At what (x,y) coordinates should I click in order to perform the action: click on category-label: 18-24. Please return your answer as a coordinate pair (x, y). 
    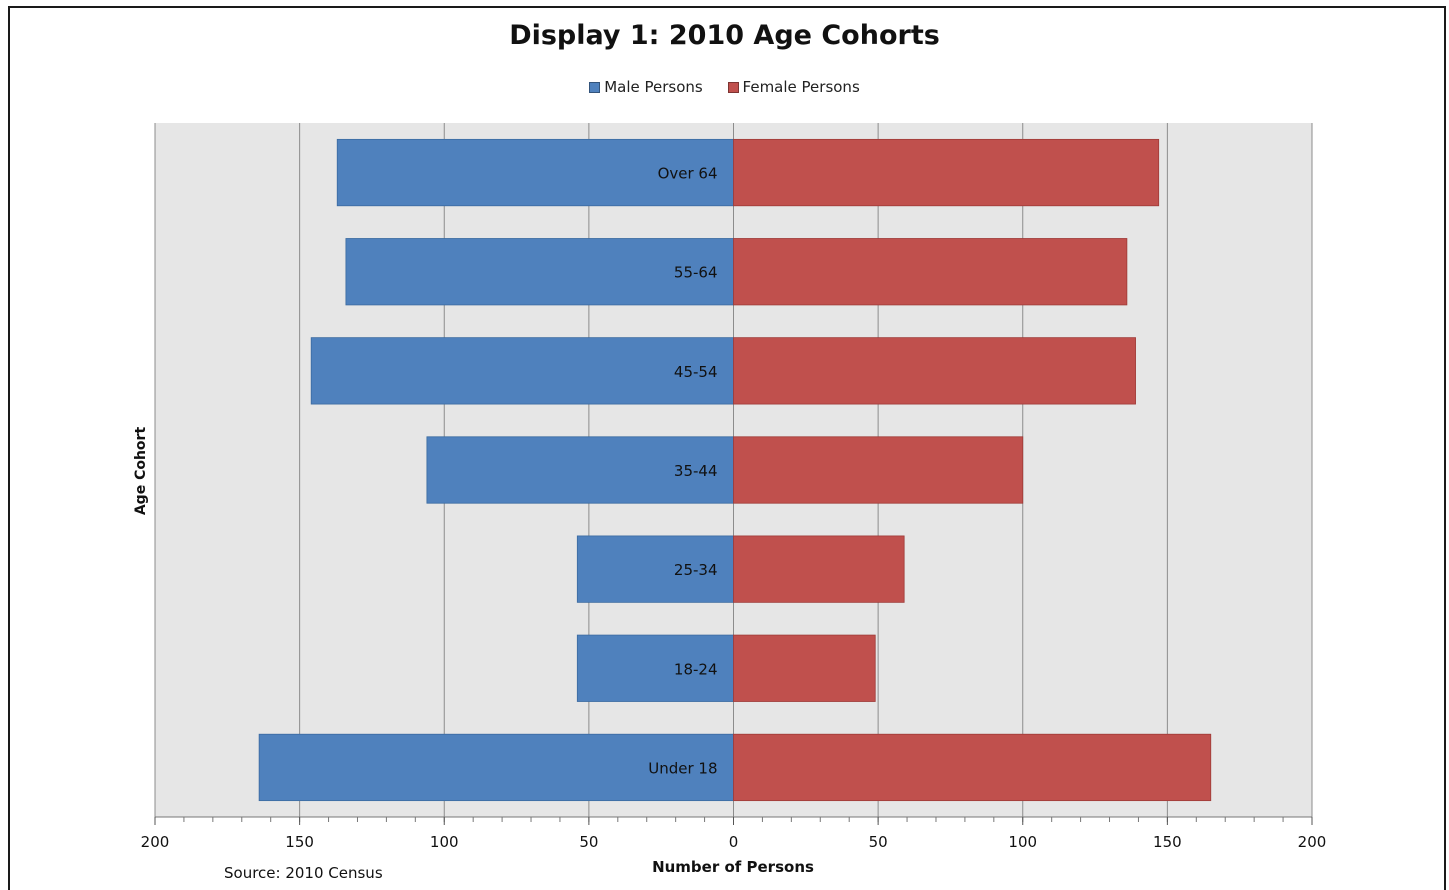
    Looking at the image, I should click on (696, 669).